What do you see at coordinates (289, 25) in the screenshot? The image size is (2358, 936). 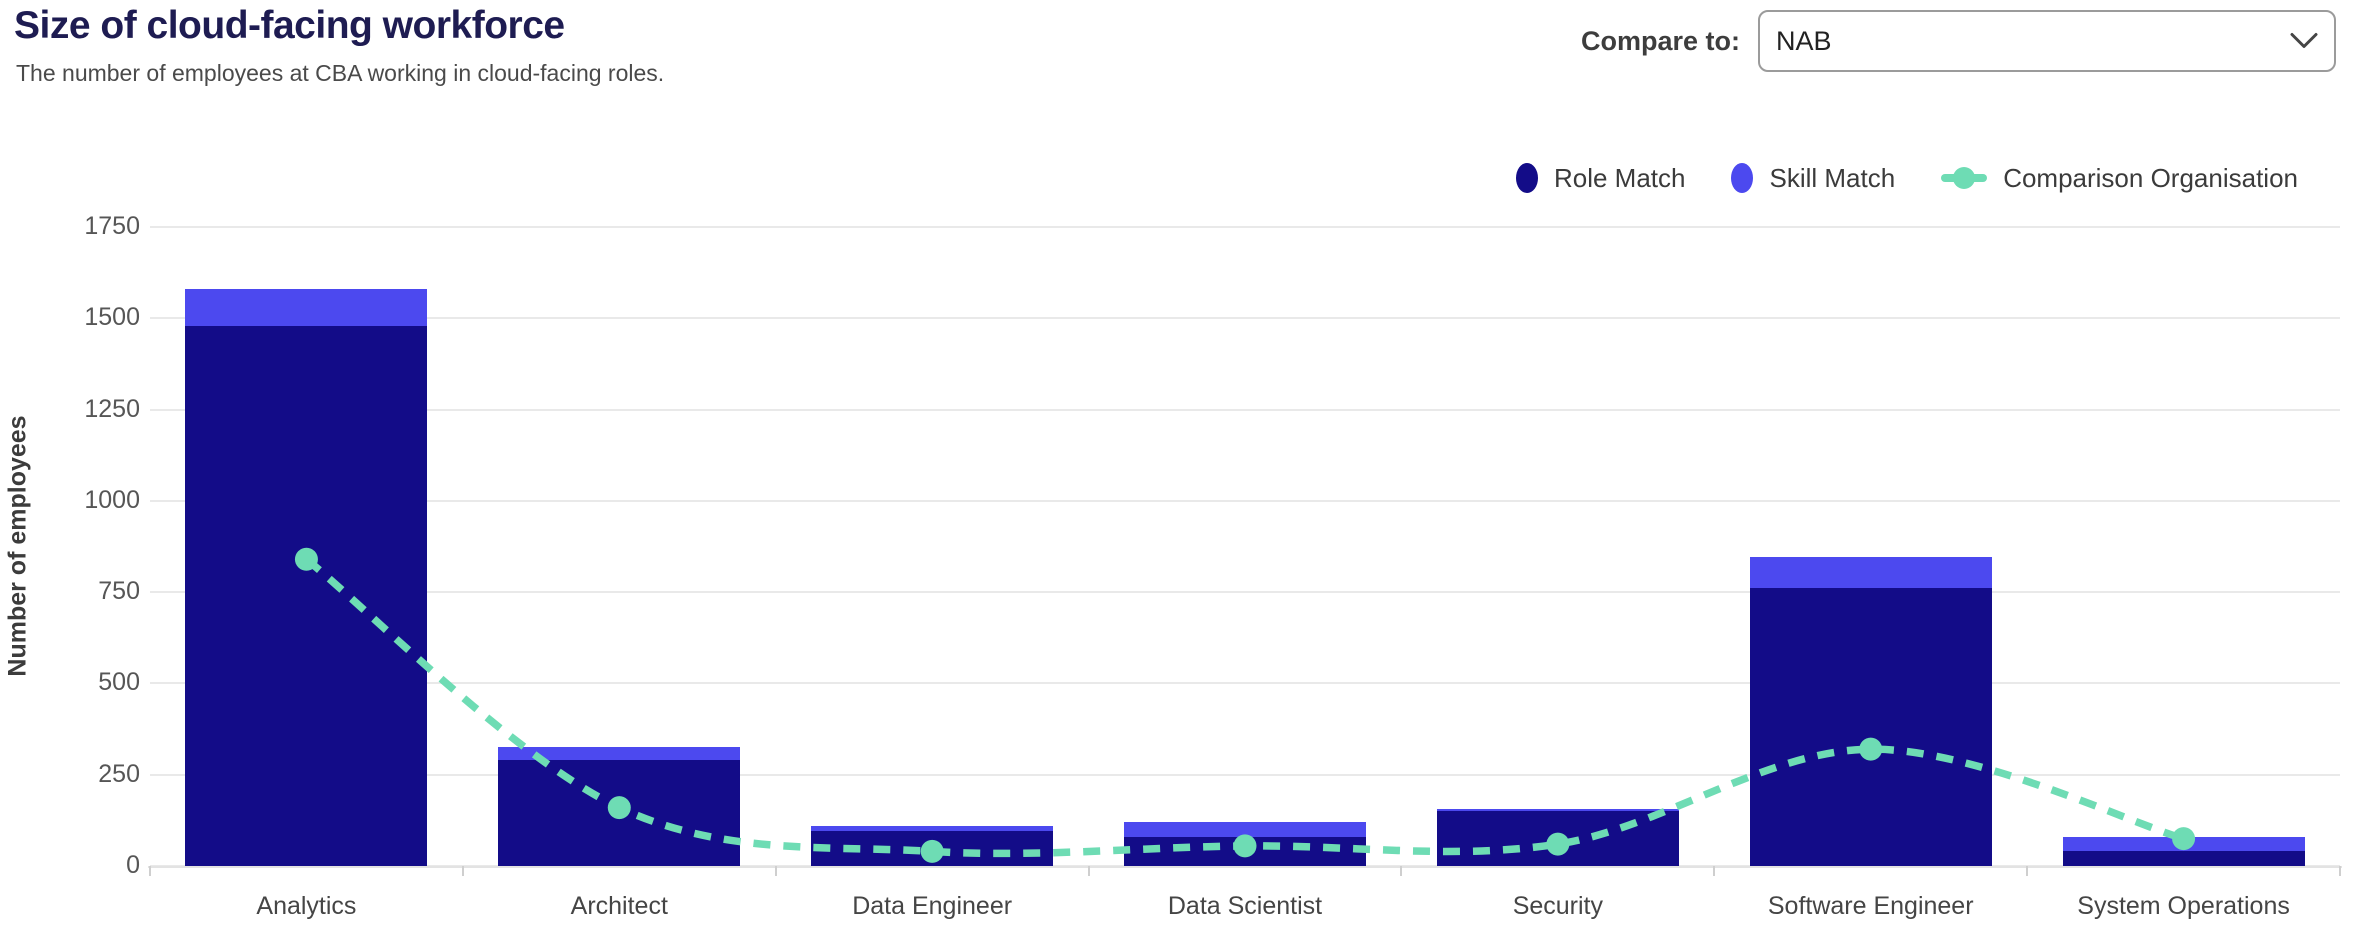 I see `page-title: Size of cloud-facing workforce` at bounding box center [289, 25].